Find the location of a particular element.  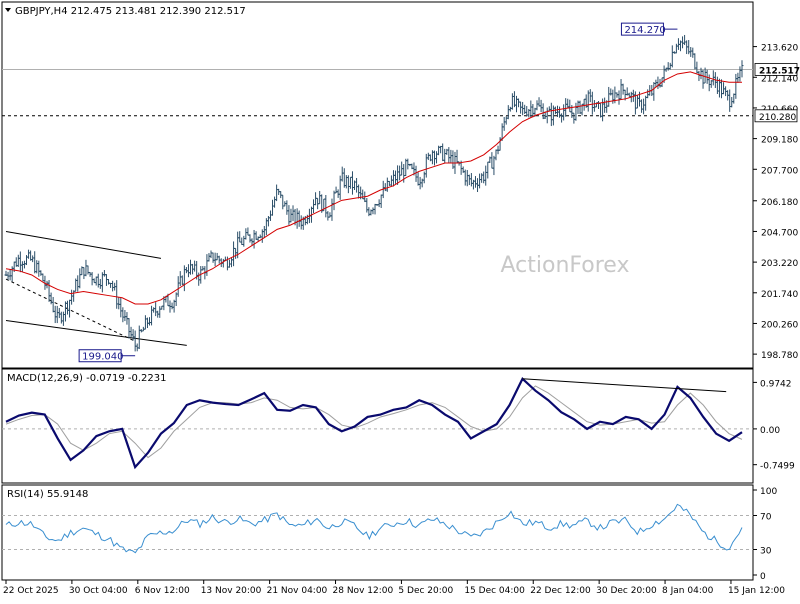

price-tick-label: 203.220 is located at coordinates (779, 264).